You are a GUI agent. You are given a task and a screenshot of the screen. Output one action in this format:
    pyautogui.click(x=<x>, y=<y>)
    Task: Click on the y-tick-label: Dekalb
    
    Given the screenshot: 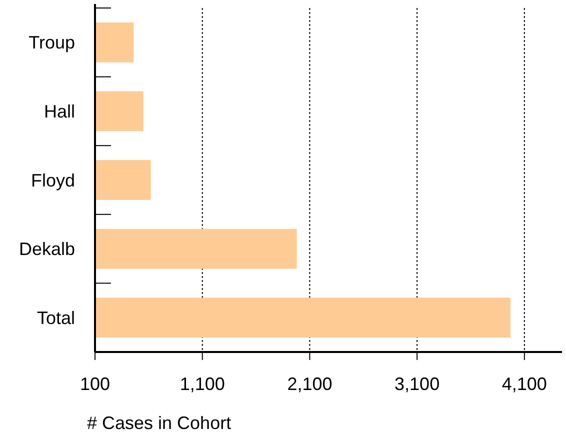 What is the action you would take?
    pyautogui.click(x=46, y=249)
    